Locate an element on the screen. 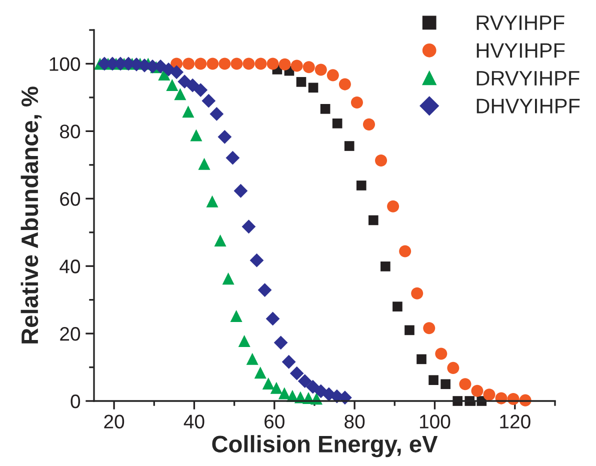 Image resolution: width=596 pixels, height=466 pixels. x-tick-label: 120 is located at coordinates (515, 421).